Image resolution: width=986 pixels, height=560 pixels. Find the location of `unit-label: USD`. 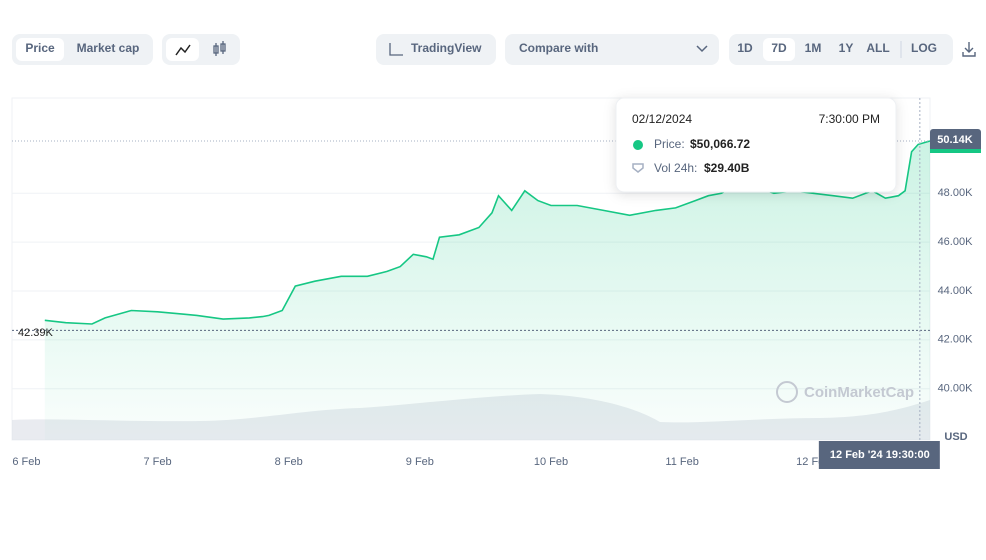

unit-label: USD is located at coordinates (955, 437).